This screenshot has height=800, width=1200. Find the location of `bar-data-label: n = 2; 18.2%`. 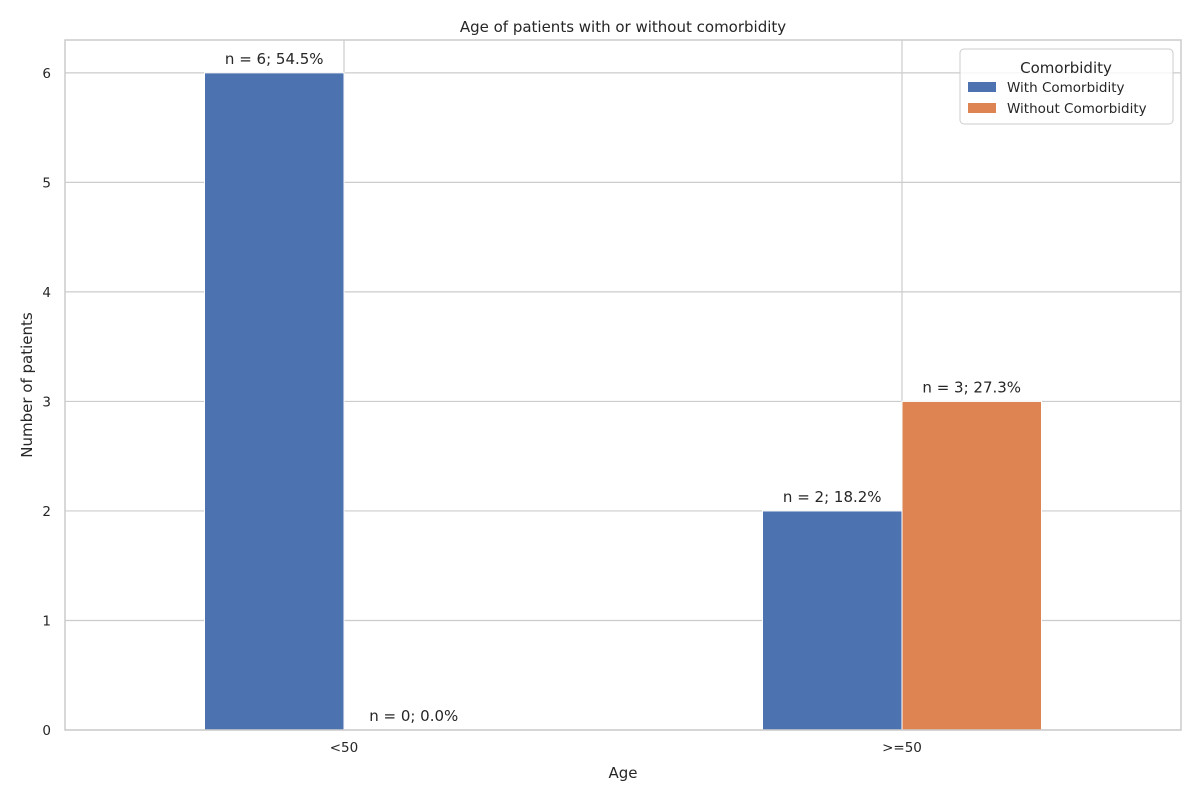

bar-data-label: n = 2; 18.2% is located at coordinates (832, 497).